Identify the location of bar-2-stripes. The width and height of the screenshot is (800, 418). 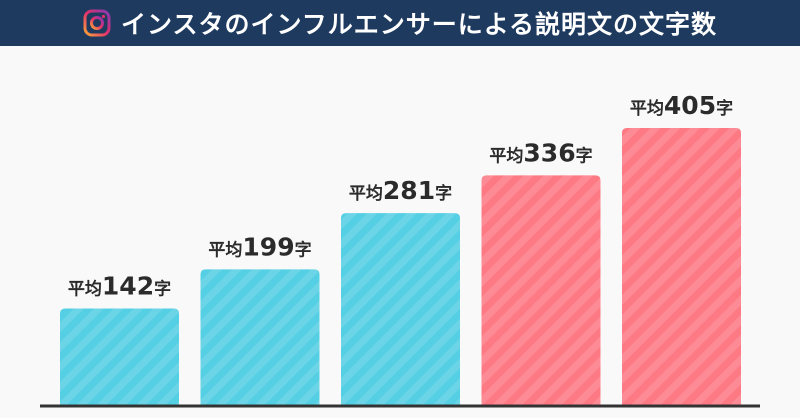
(260, 337).